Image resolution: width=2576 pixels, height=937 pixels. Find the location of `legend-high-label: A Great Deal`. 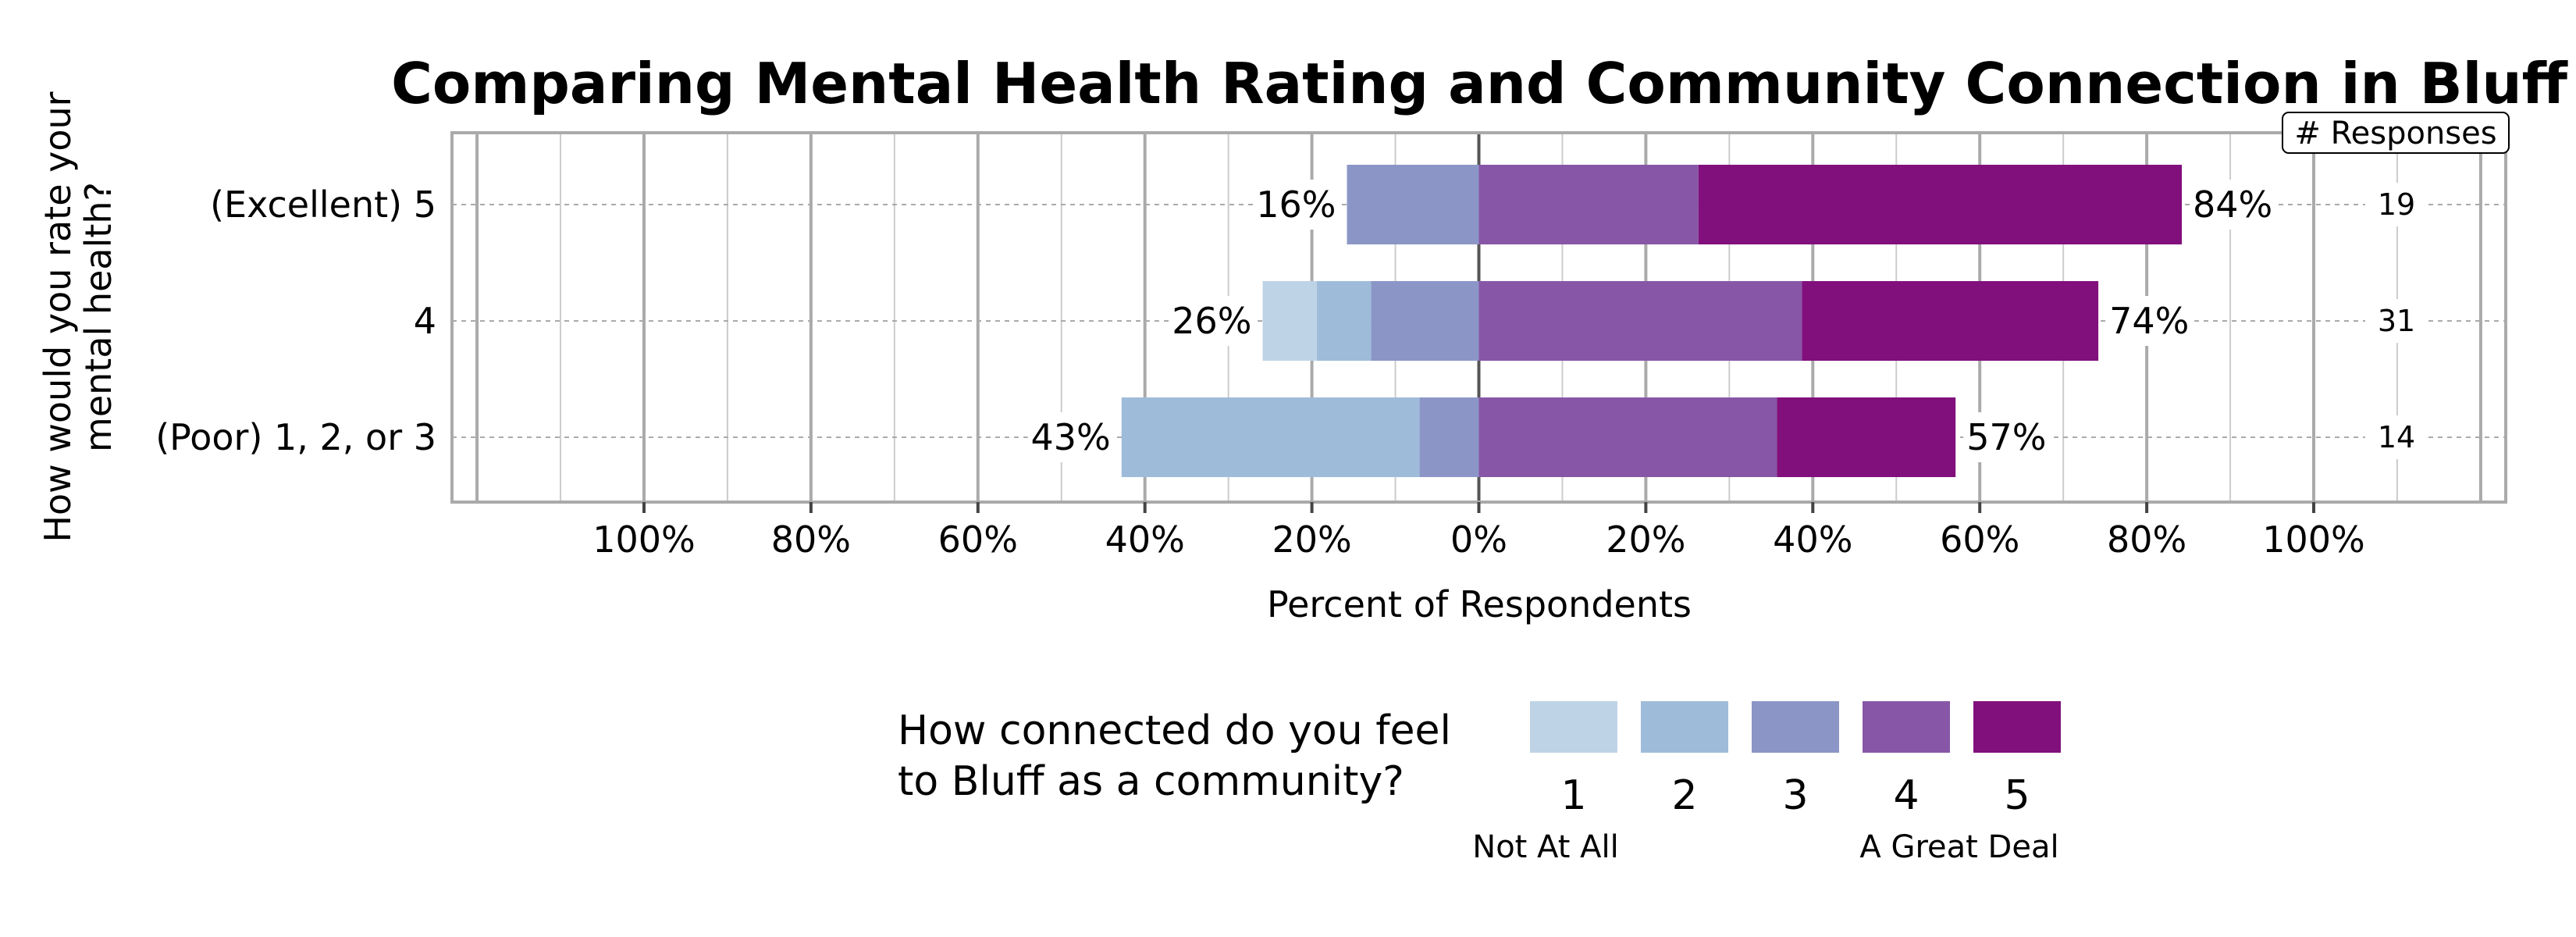

legend-high-label: A Great Deal is located at coordinates (1958, 847).